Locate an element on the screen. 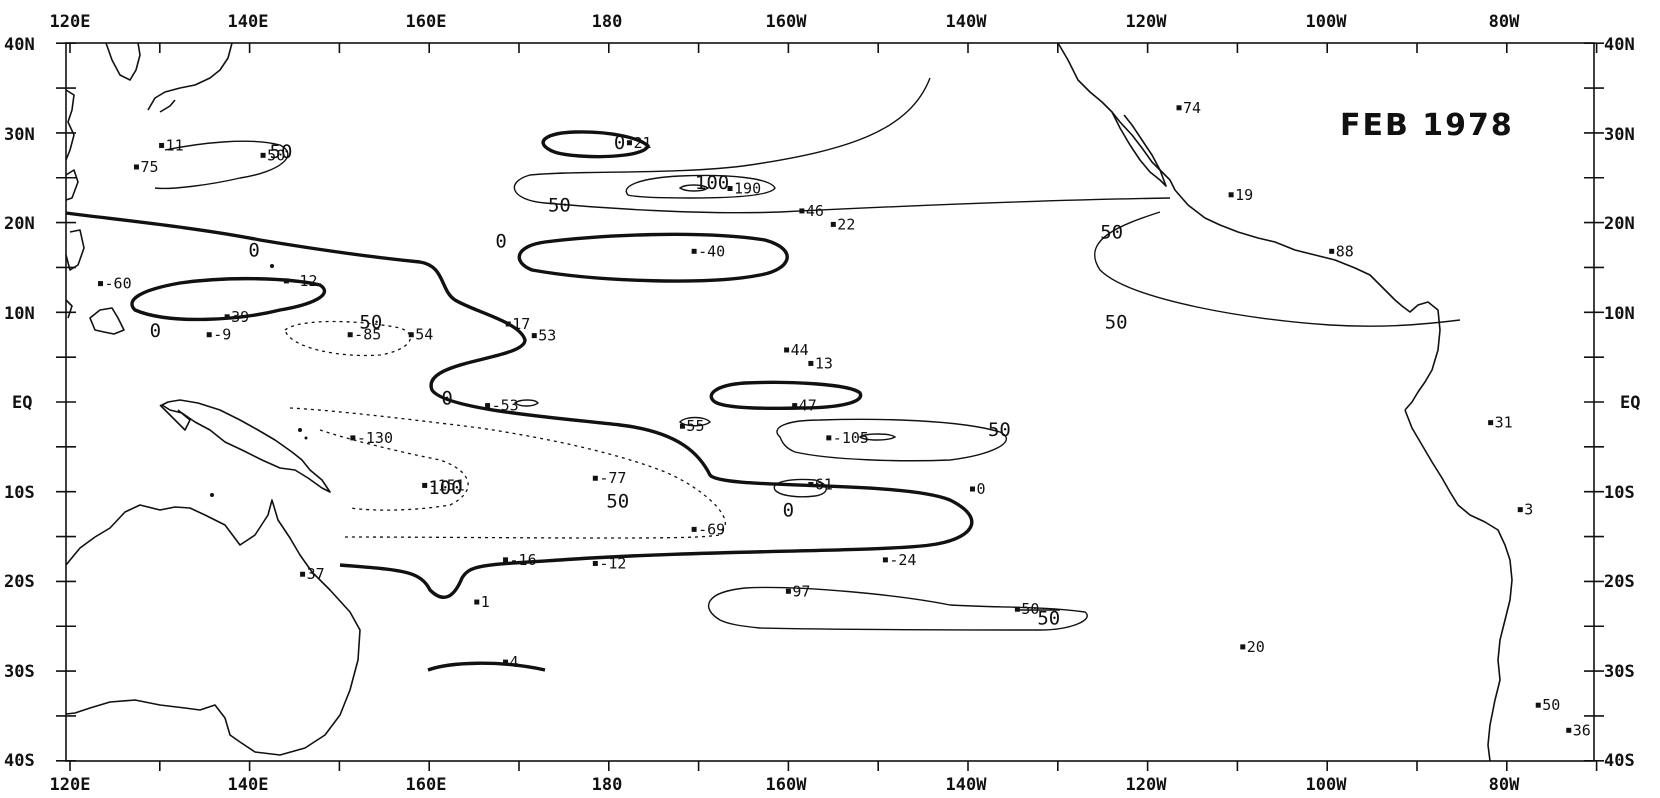 This screenshot has width=1660, height=798. contour-neg-coral2 is located at coordinates (394, 470).